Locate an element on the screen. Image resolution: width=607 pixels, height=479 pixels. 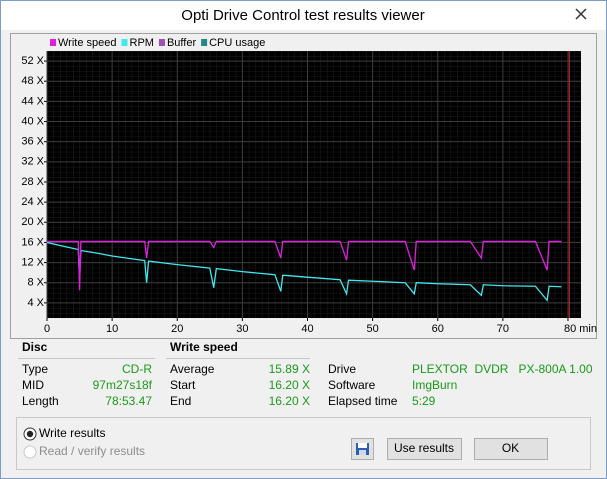
button-label: OK is located at coordinates (510, 448).